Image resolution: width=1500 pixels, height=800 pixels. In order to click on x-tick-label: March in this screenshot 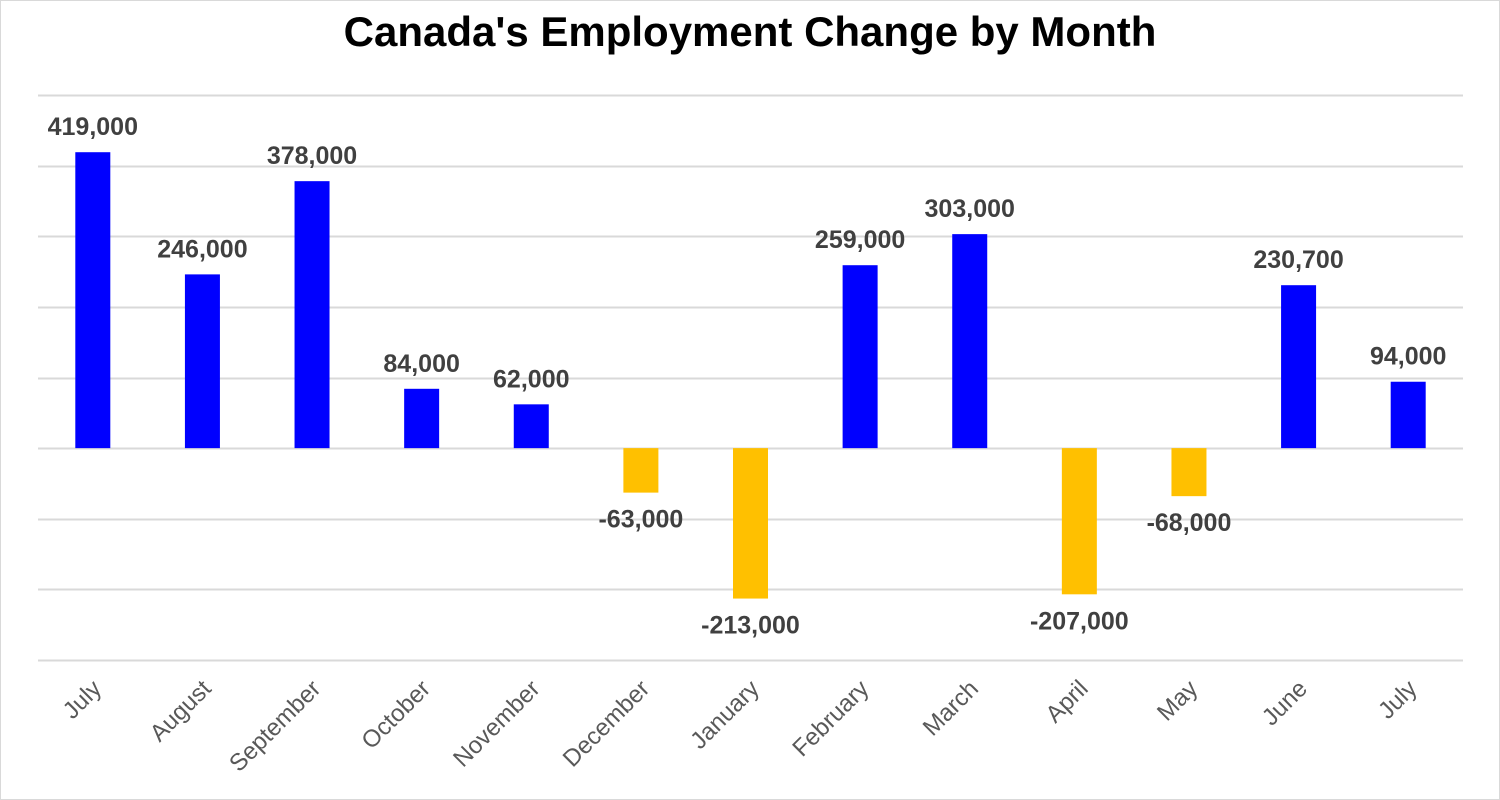, I will do `click(951, 708)`.